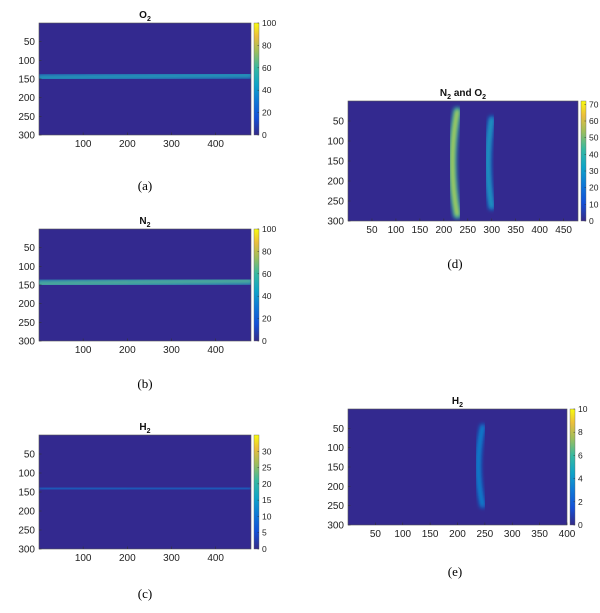 The width and height of the screenshot is (600, 613). Describe the element at coordinates (455, 571) in the screenshot. I see `panel-caption: (e)` at that location.